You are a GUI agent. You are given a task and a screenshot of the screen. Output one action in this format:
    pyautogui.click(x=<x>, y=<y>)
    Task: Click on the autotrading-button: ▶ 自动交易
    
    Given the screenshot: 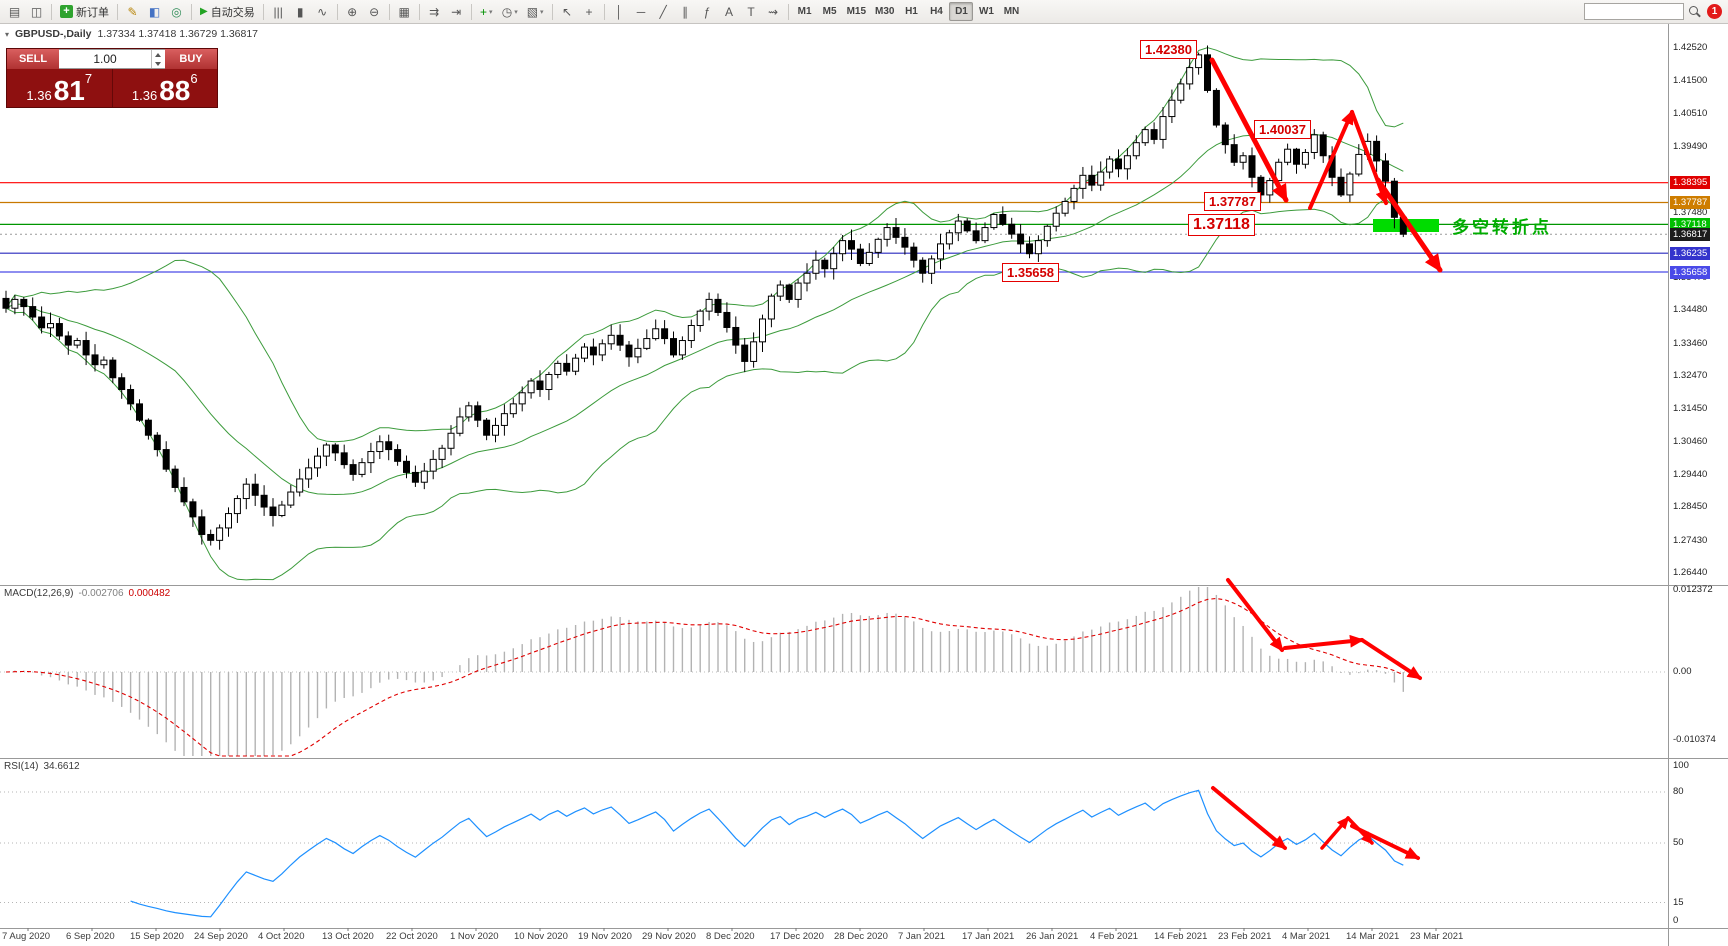 What is the action you would take?
    pyautogui.click(x=227, y=11)
    